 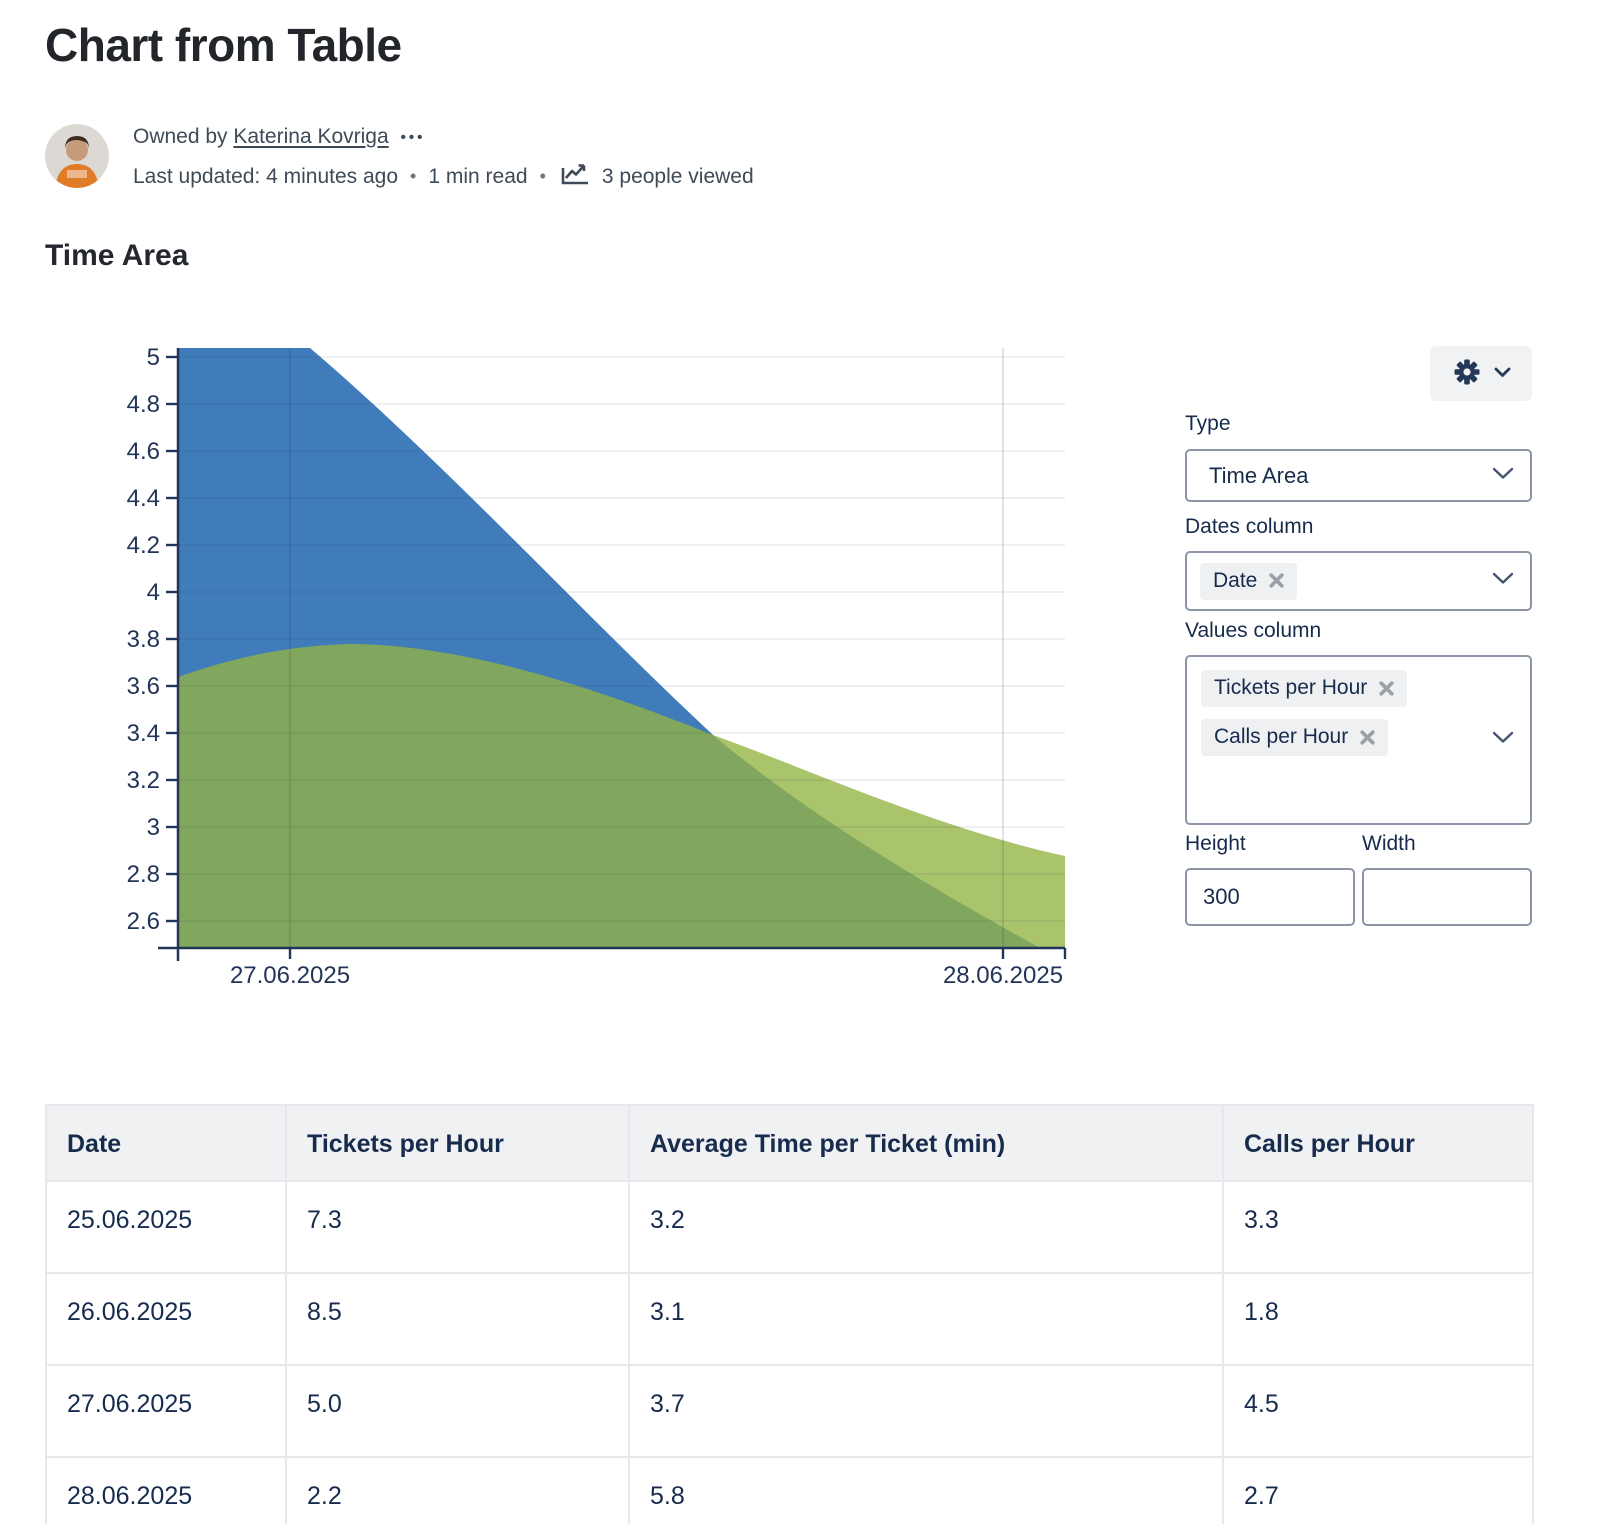 What do you see at coordinates (166, 1319) in the screenshot?
I see `table-cell: 26.06.2025` at bounding box center [166, 1319].